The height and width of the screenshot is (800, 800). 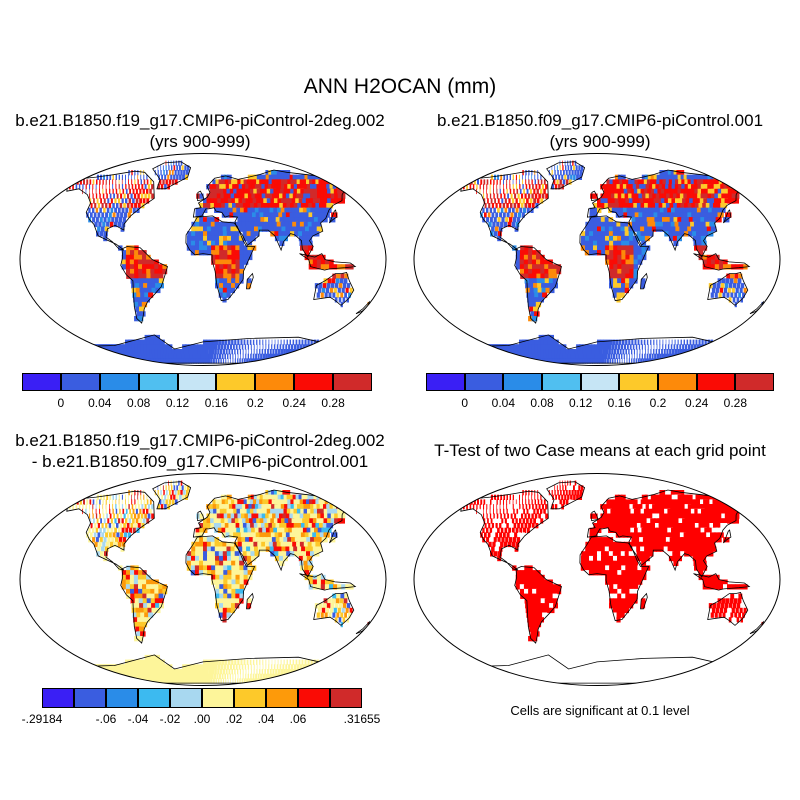 I want to click on colorbar-case2-label: 0.2, so click(x=658, y=403).